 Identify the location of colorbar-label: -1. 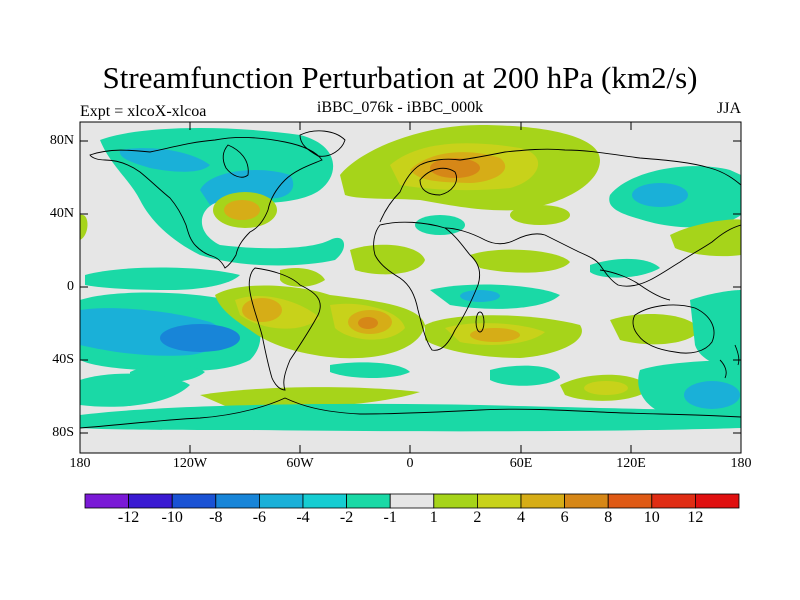
(390, 517).